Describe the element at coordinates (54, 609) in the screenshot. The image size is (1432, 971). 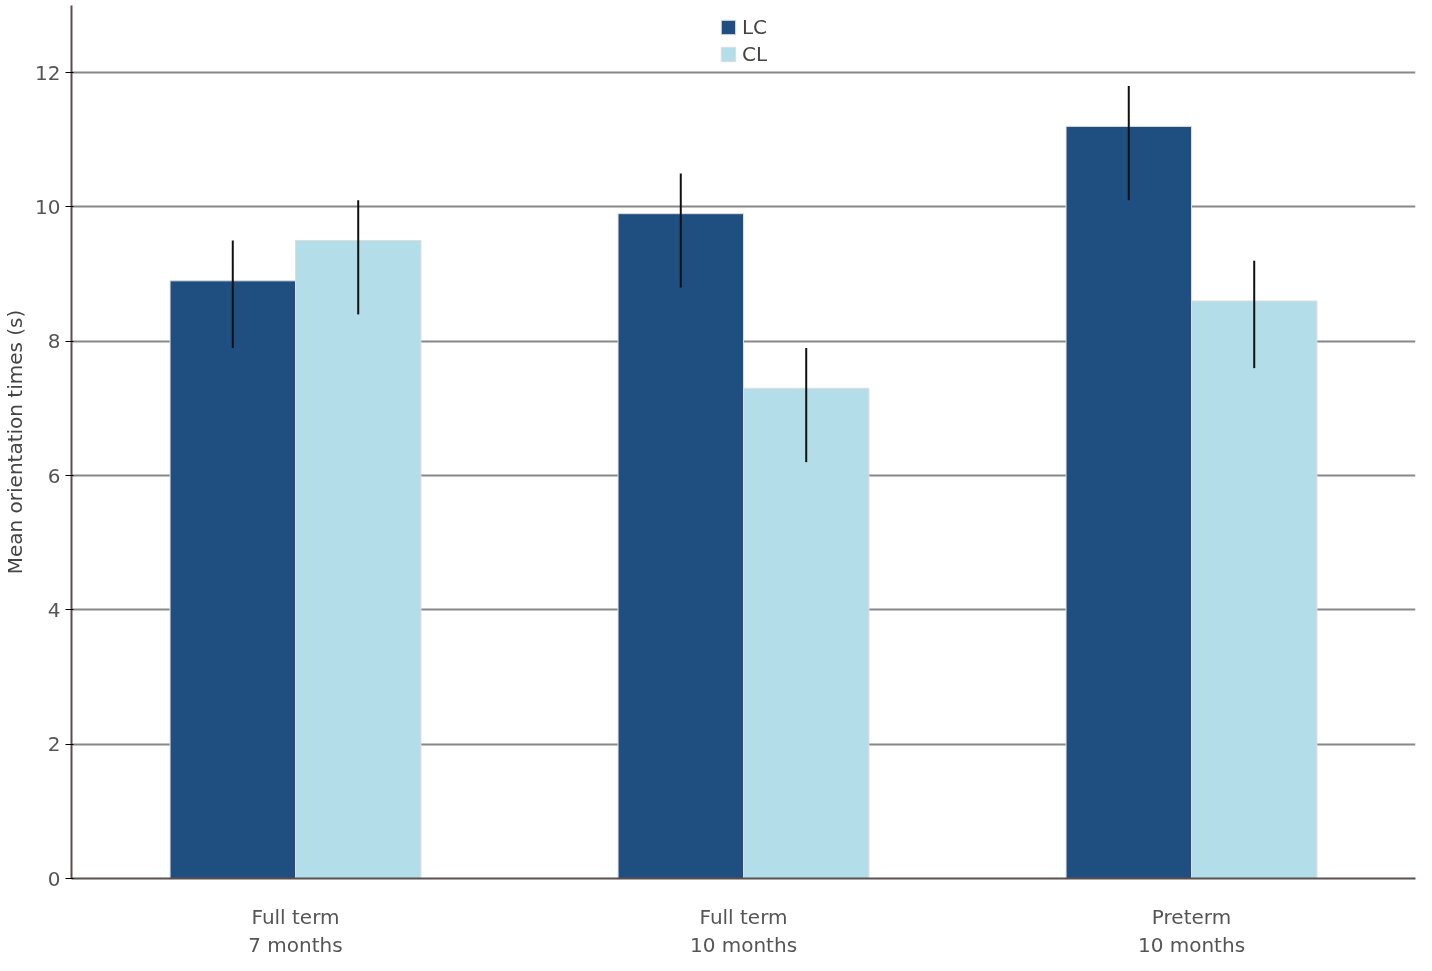
I see `y-tick-label: 4` at that location.